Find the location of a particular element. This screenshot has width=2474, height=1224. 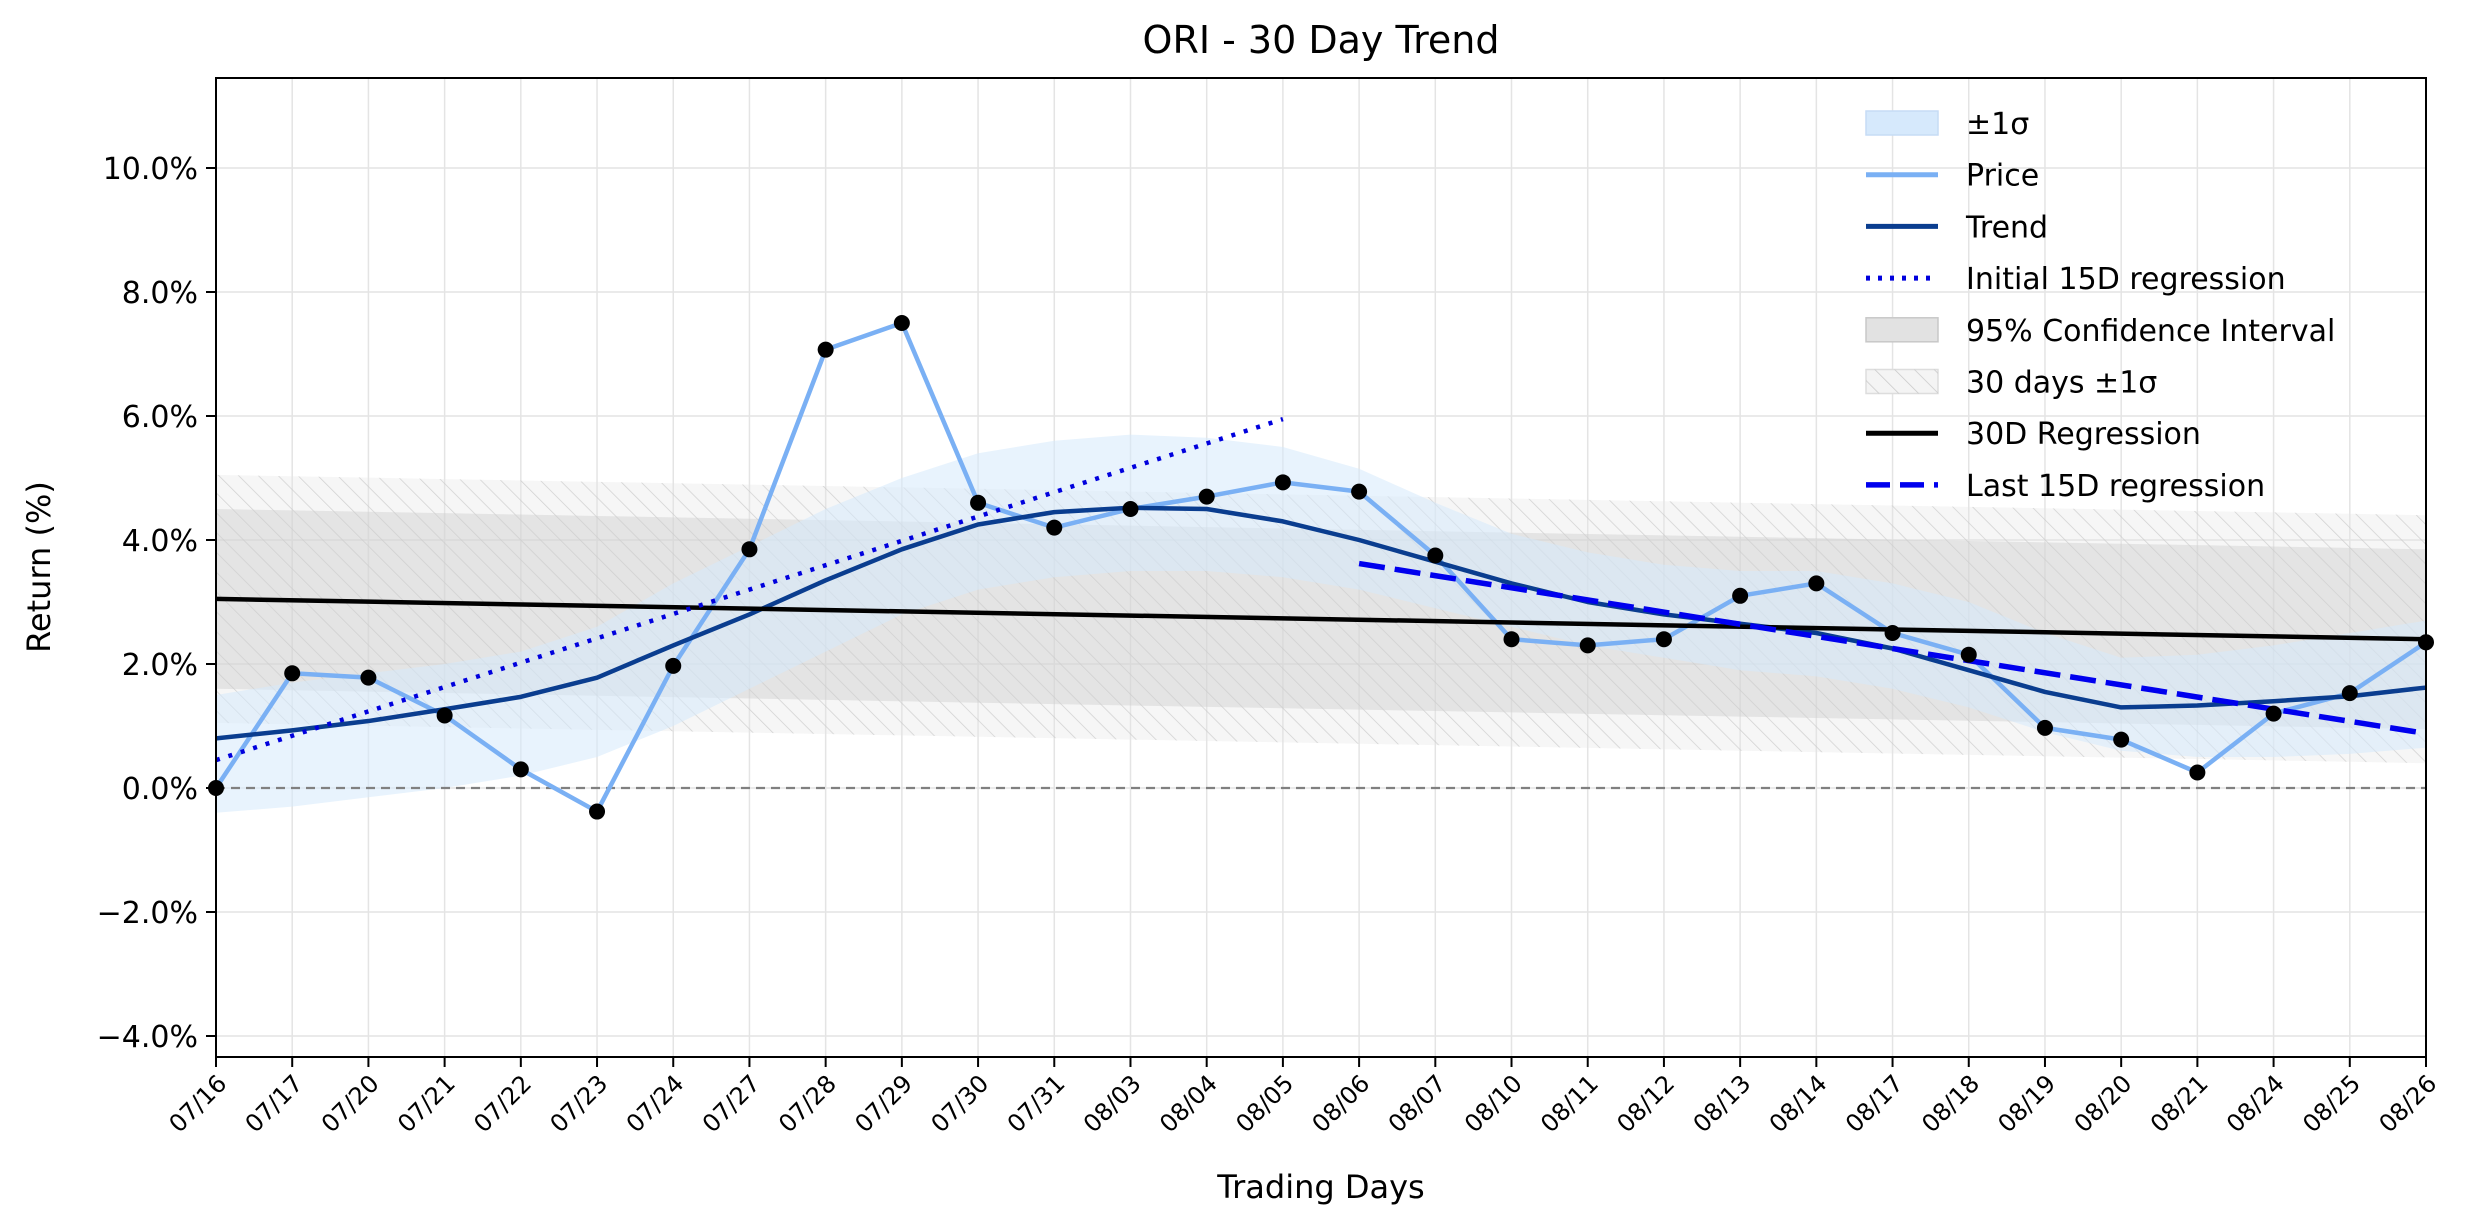

y-axis-label: Return (%) is located at coordinates (39, 567).